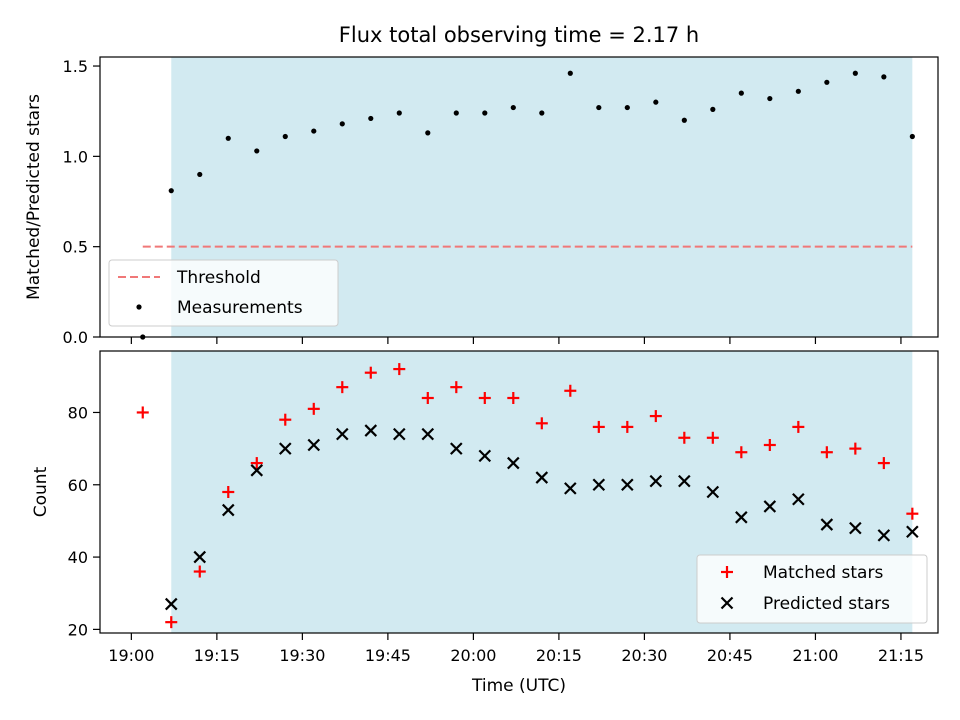  What do you see at coordinates (78, 412) in the screenshot?
I see `bottom-y-tick-label: 80` at bounding box center [78, 412].